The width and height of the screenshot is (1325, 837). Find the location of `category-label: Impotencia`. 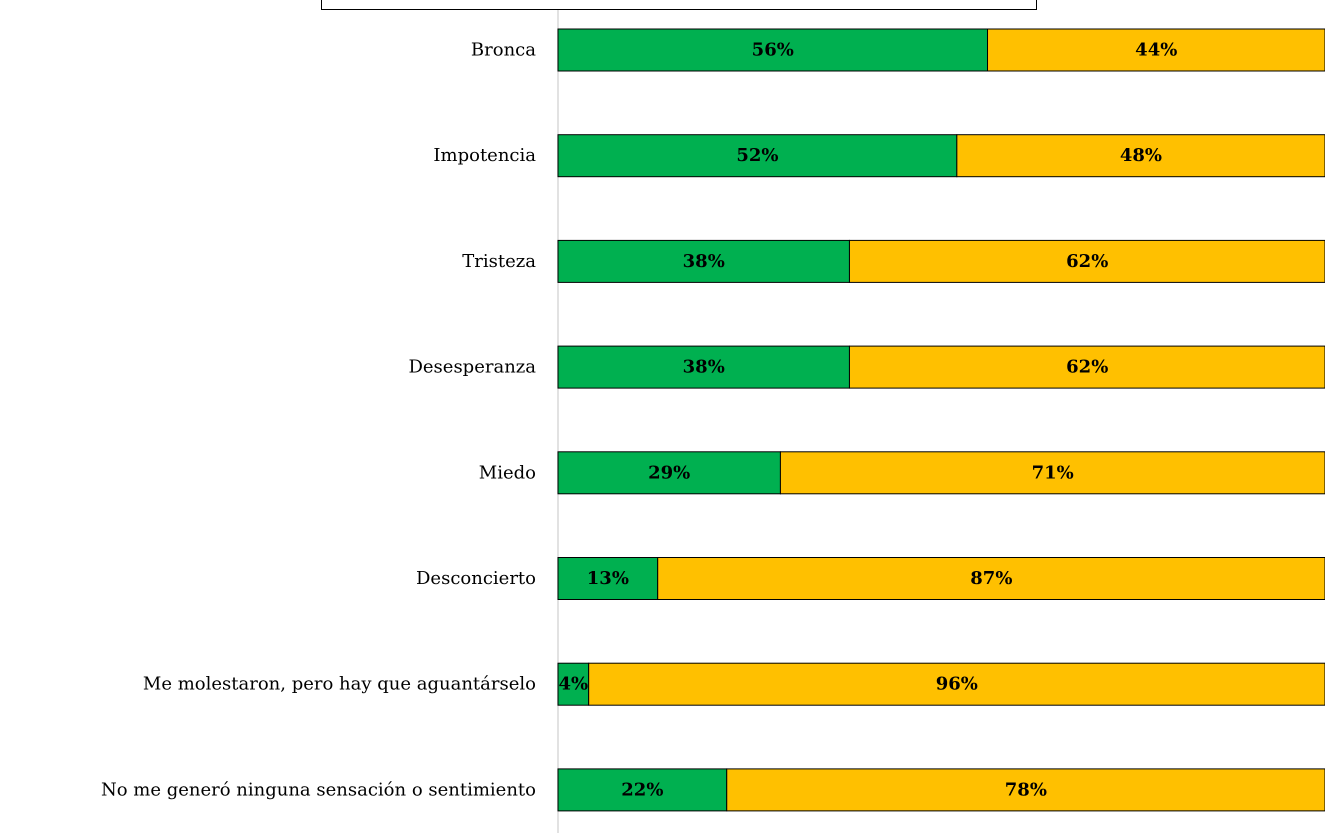

category-label: Impotencia is located at coordinates (484, 155).